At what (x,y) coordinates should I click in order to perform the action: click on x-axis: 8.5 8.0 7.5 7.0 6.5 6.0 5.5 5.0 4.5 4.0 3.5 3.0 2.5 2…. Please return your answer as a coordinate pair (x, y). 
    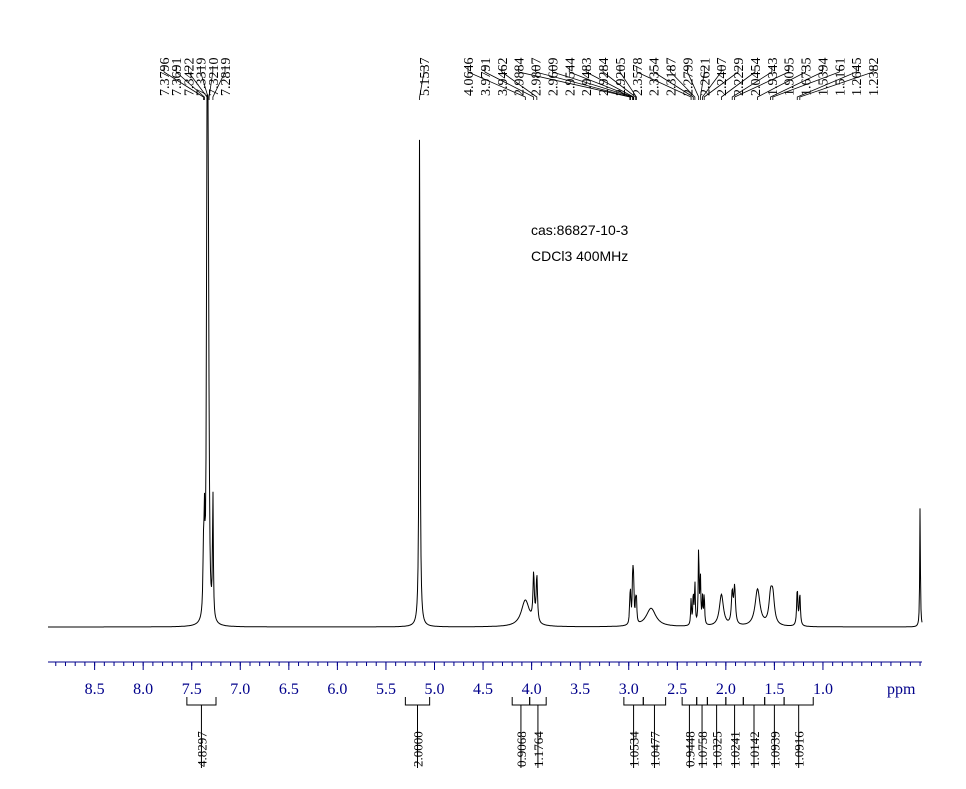
    Looking at the image, I should click on (485, 679).